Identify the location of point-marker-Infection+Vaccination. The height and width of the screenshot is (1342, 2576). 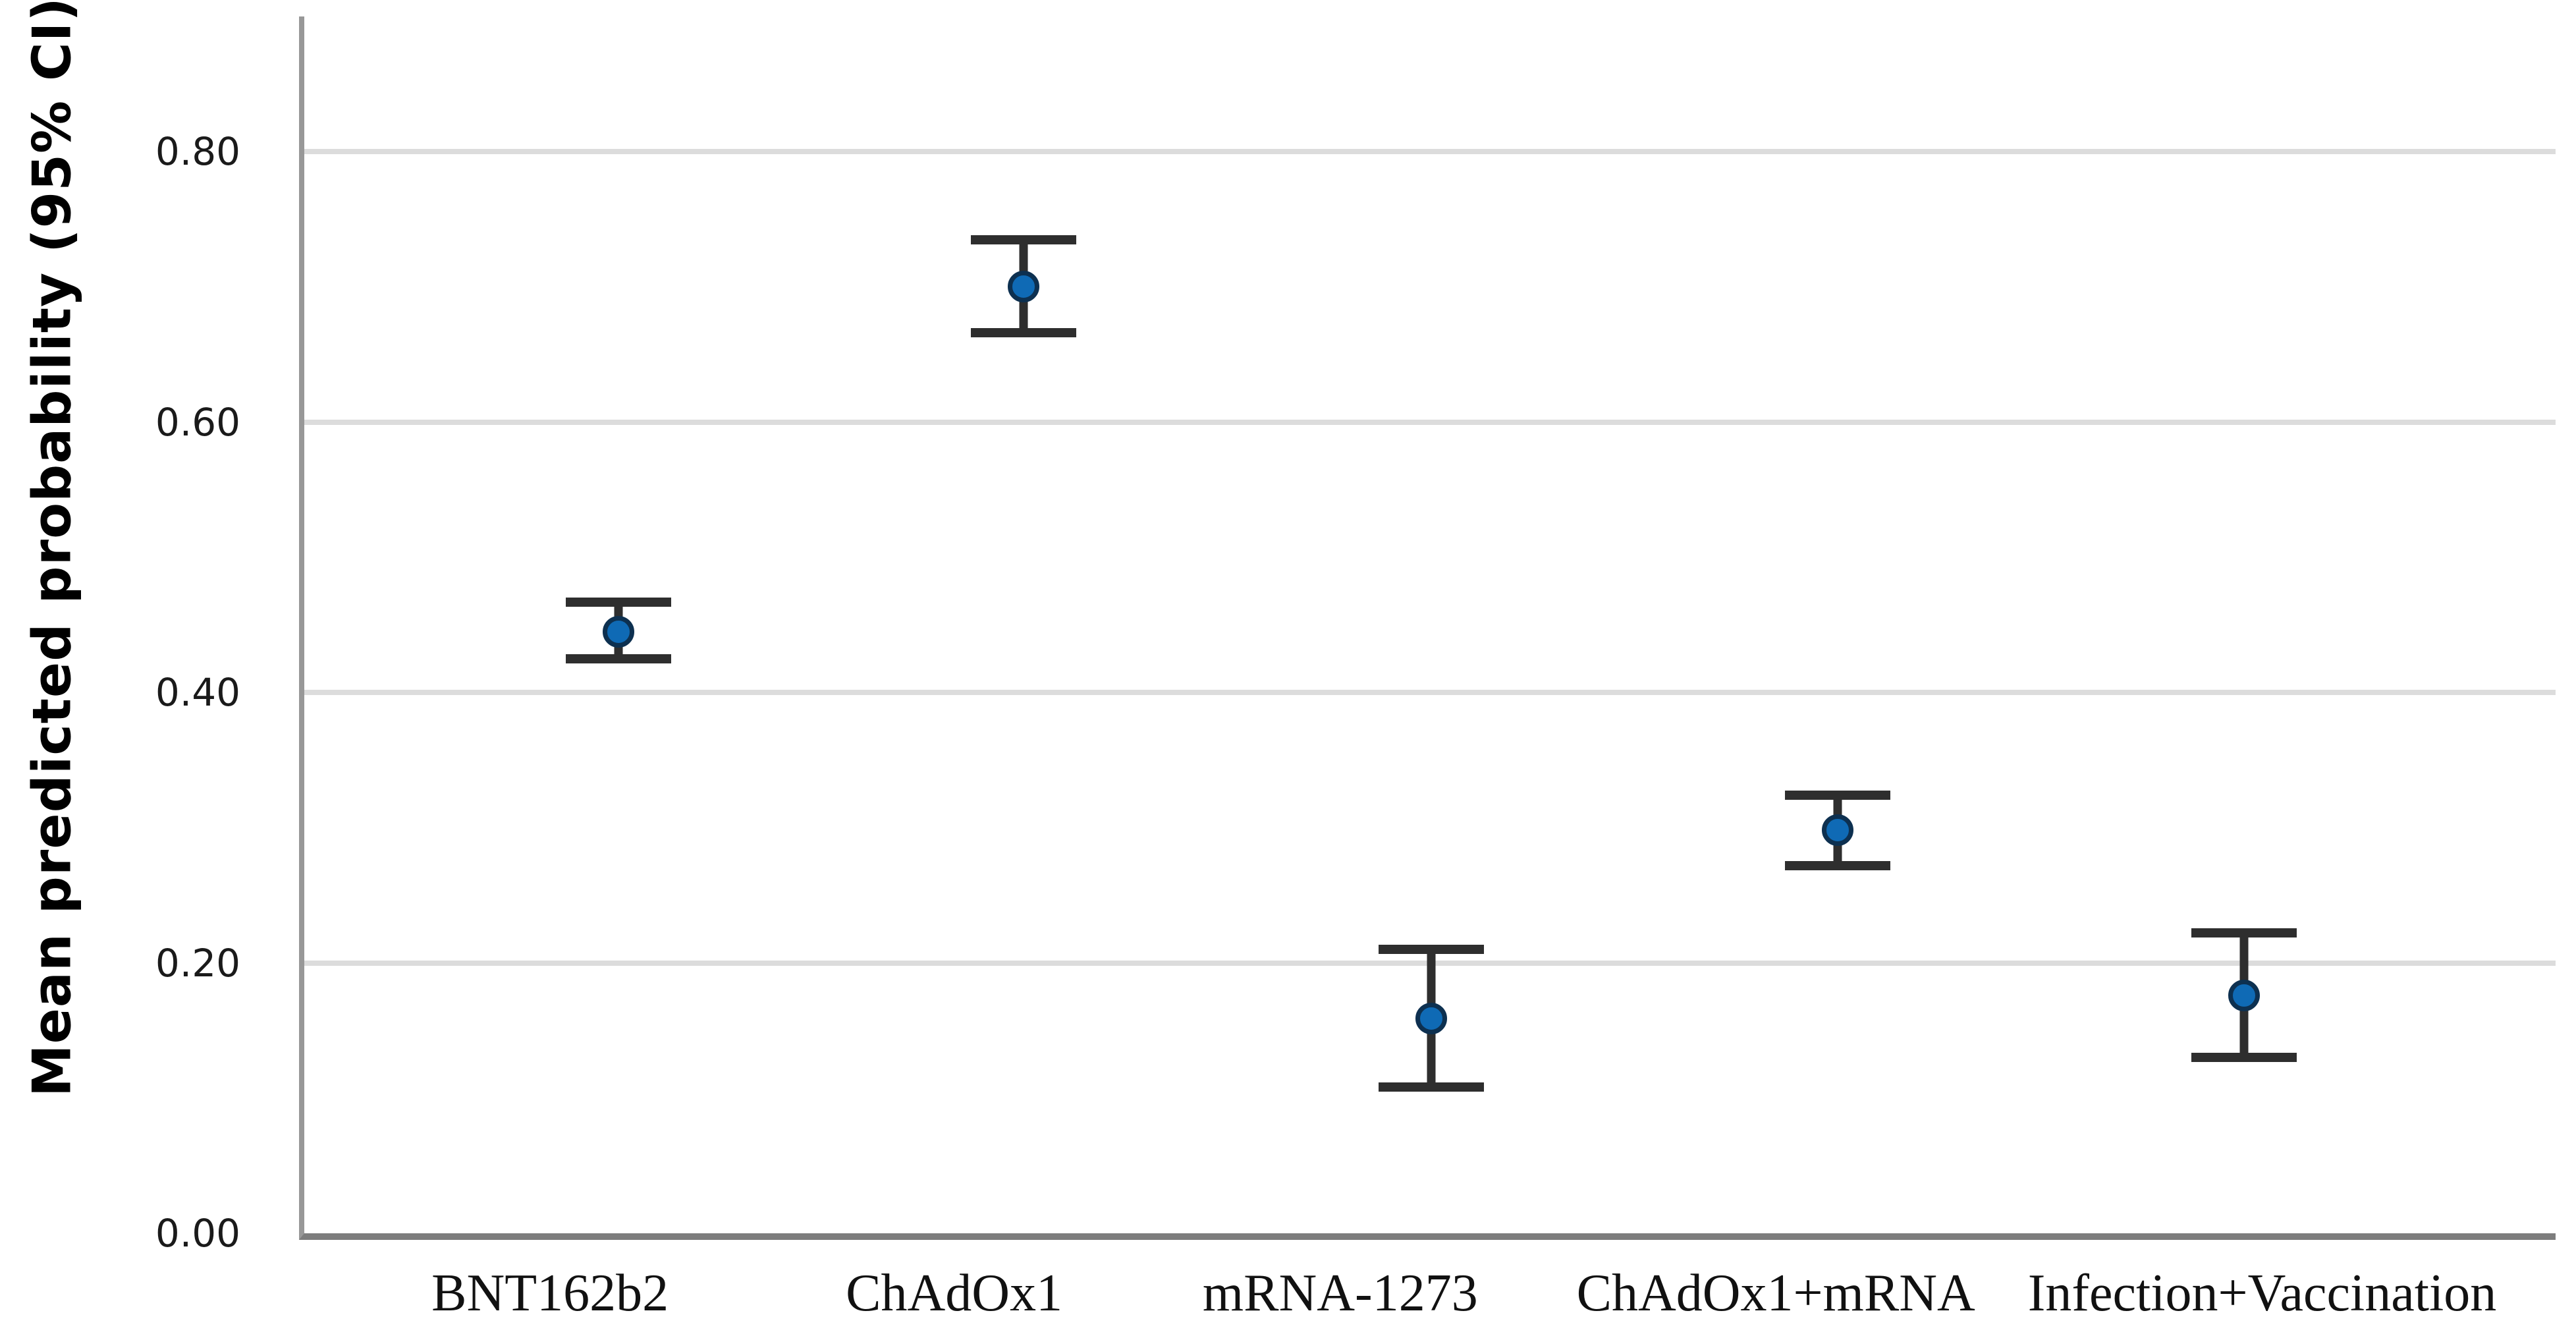
(2244, 995).